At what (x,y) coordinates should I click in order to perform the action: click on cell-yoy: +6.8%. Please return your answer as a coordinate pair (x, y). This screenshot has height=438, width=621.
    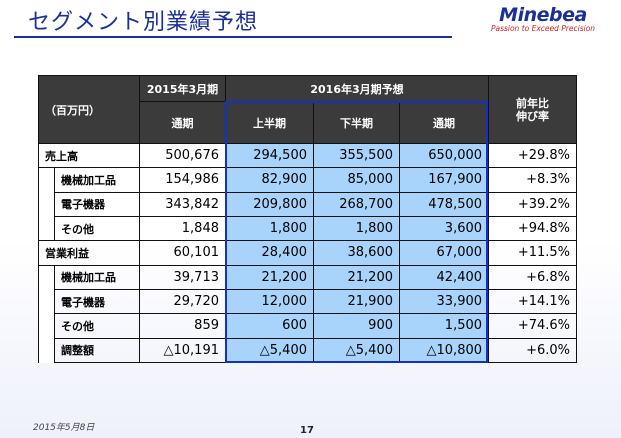
    Looking at the image, I should click on (533, 277).